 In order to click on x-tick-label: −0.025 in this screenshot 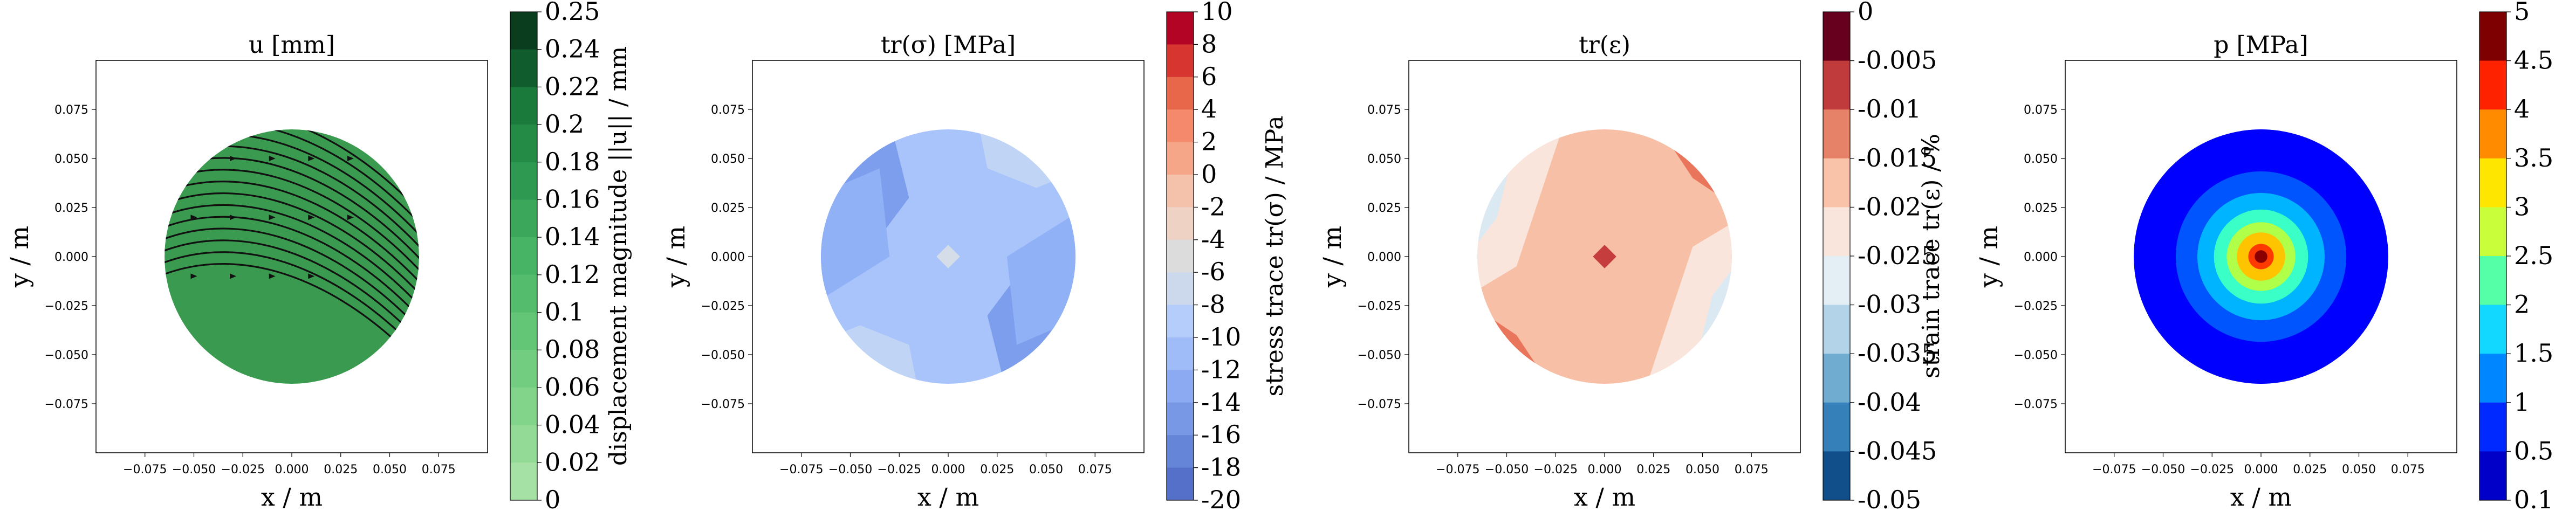, I will do `click(2212, 469)`.